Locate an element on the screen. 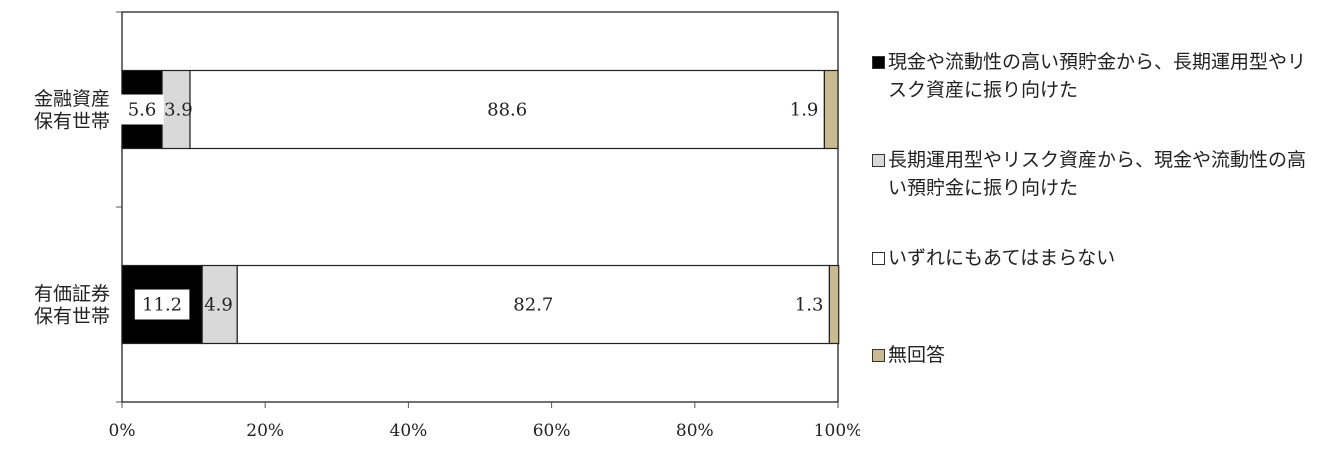  data-label: 1.9 is located at coordinates (804, 110).